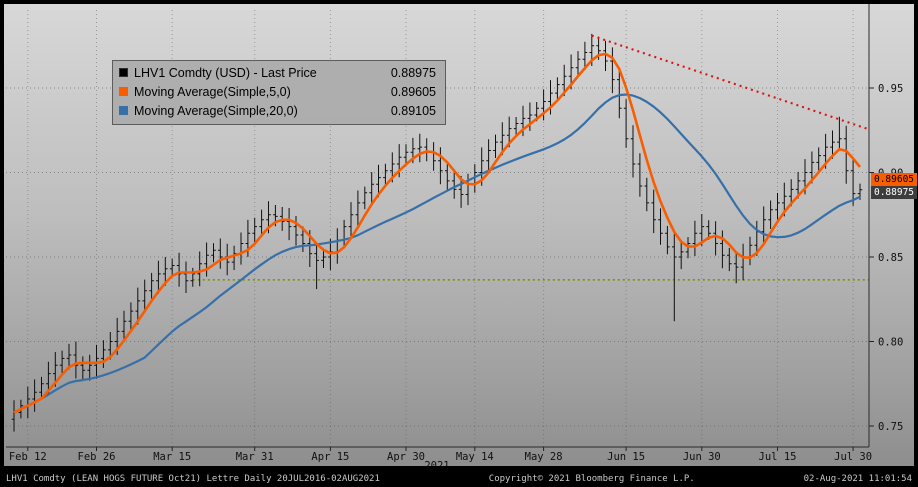  I want to click on svg-text: Jul 30, so click(853, 457).